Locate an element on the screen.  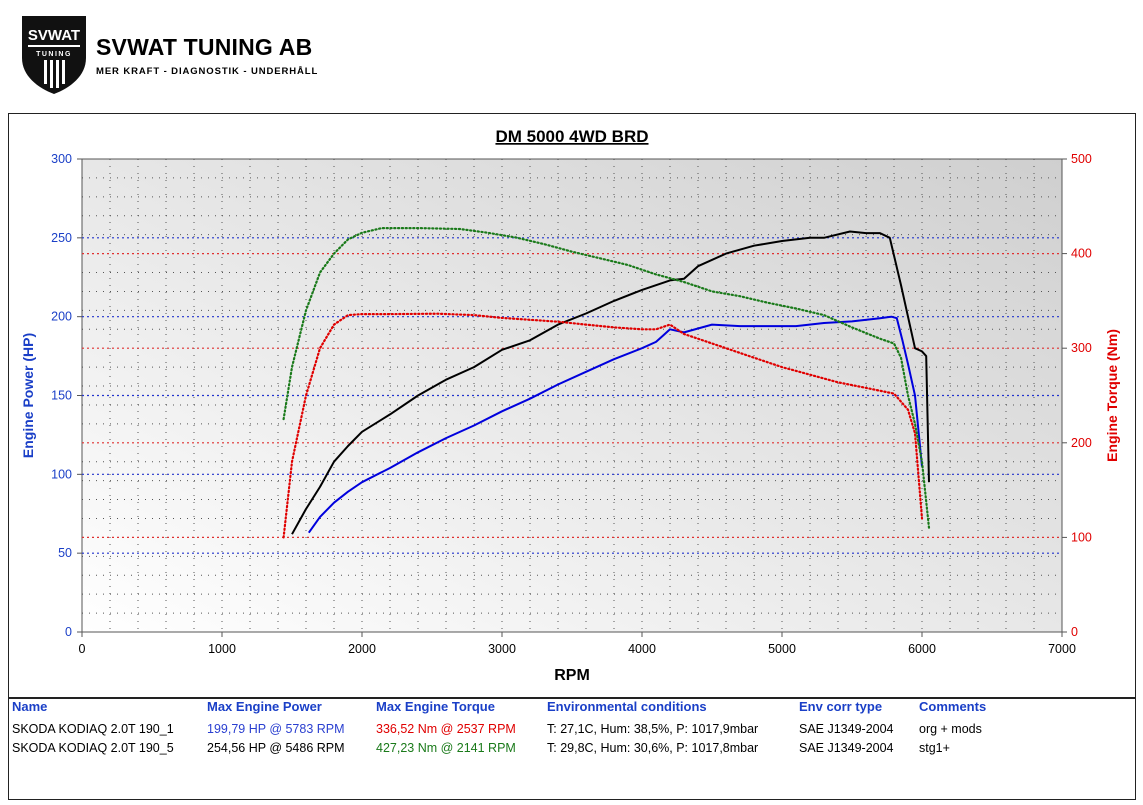
col-header-name: Name is located at coordinates (30, 706).